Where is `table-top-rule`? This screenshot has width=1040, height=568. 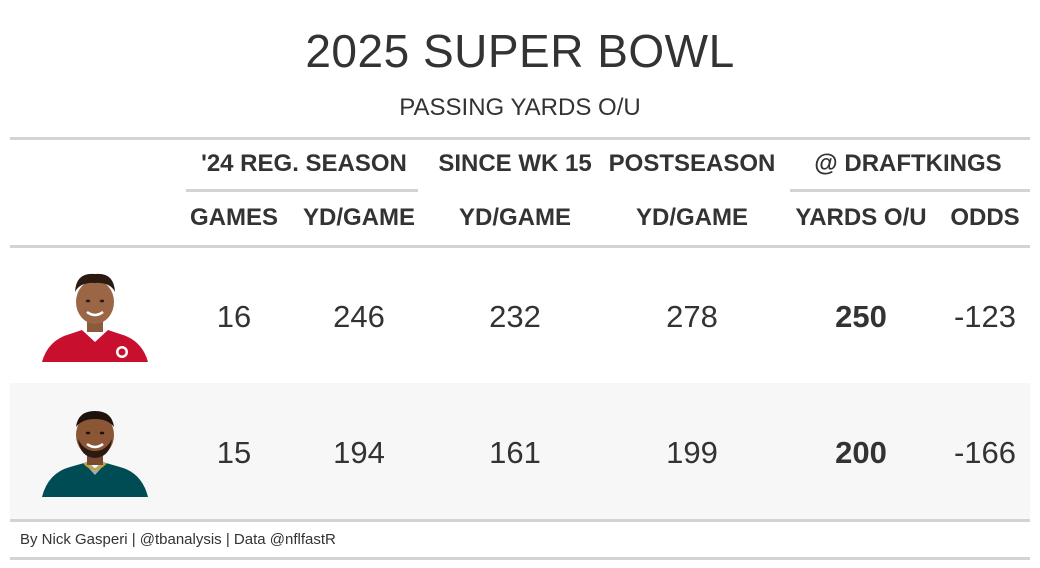
table-top-rule is located at coordinates (520, 138).